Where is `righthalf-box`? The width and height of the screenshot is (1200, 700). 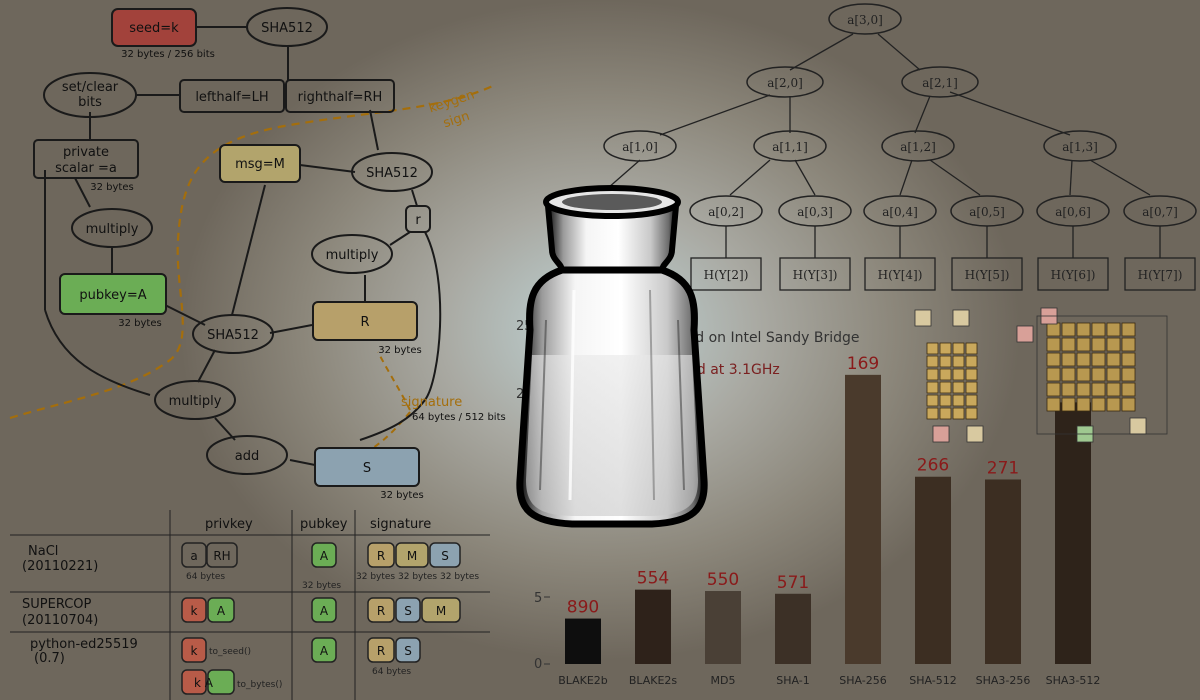 righthalf-box is located at coordinates (340, 96).